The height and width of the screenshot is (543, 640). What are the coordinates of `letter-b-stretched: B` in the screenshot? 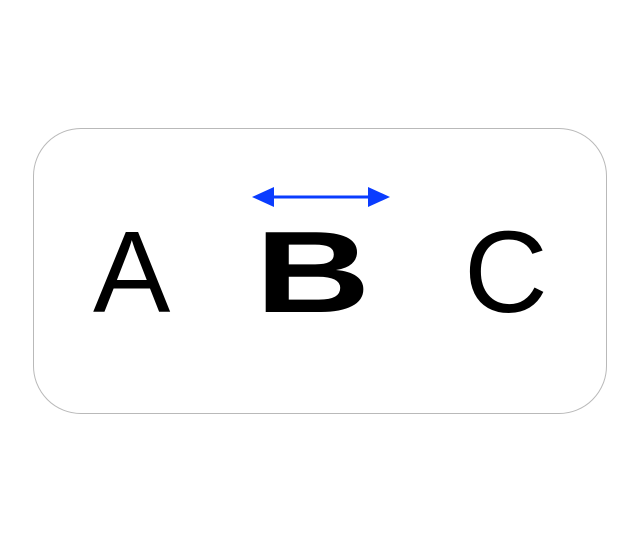 It's located at (313, 272).